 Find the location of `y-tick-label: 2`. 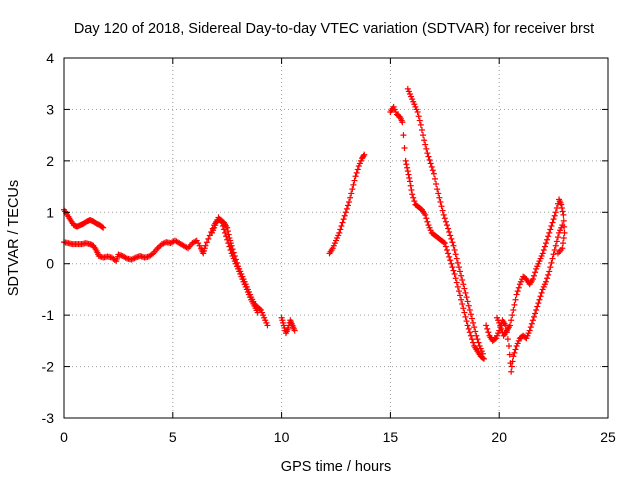

y-tick-label: 2 is located at coordinates (50, 161).